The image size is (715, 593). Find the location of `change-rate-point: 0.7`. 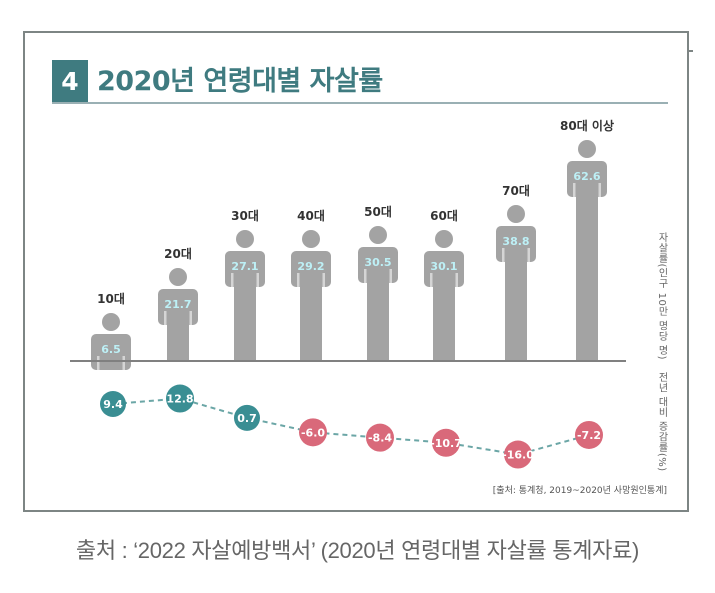

change-rate-point: 0.7 is located at coordinates (247, 417).